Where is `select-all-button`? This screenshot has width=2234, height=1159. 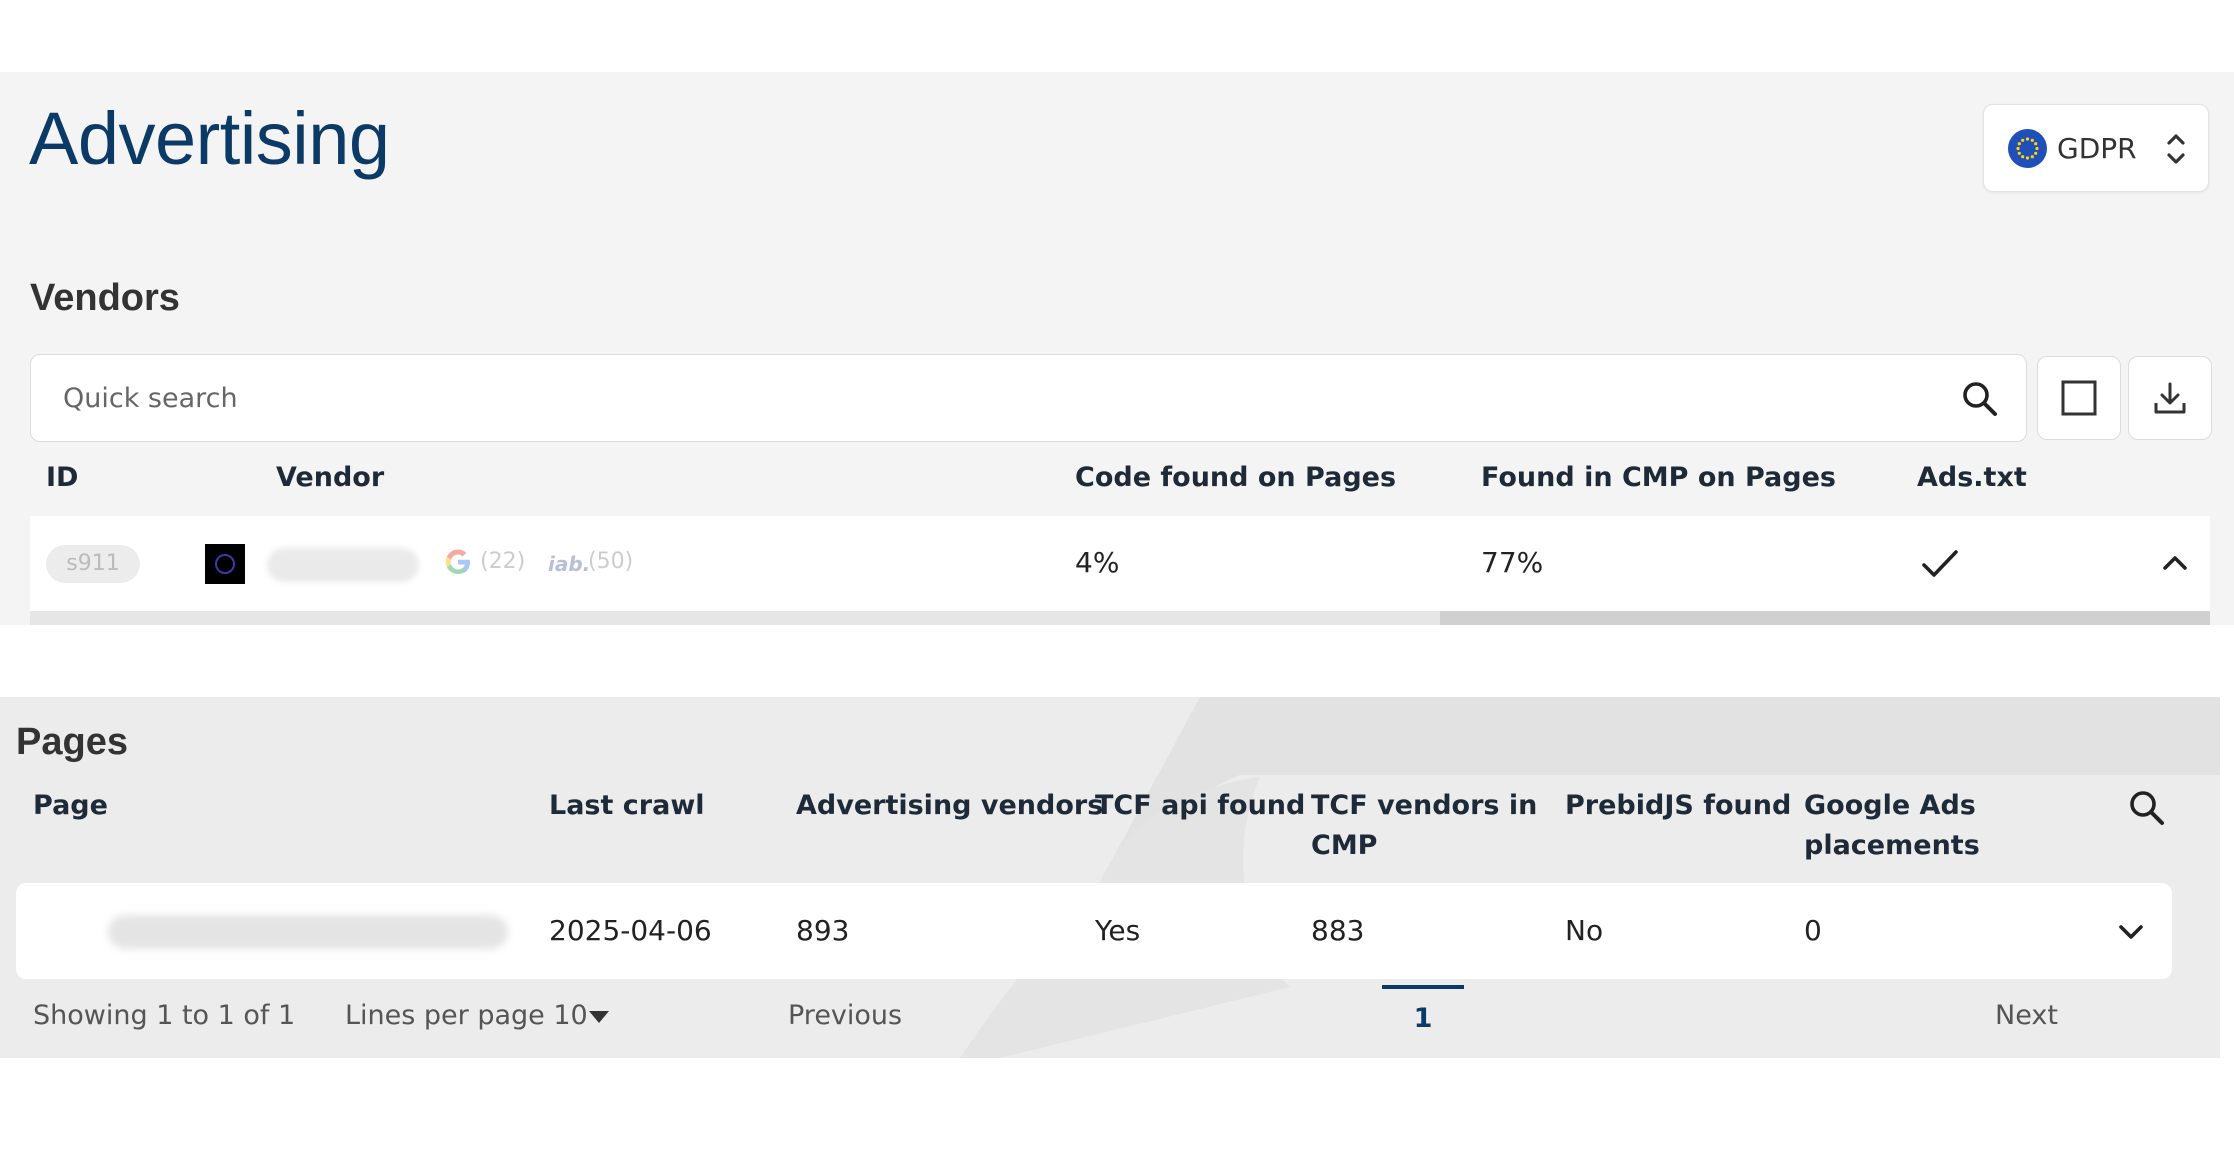
select-all-button is located at coordinates (2079, 398).